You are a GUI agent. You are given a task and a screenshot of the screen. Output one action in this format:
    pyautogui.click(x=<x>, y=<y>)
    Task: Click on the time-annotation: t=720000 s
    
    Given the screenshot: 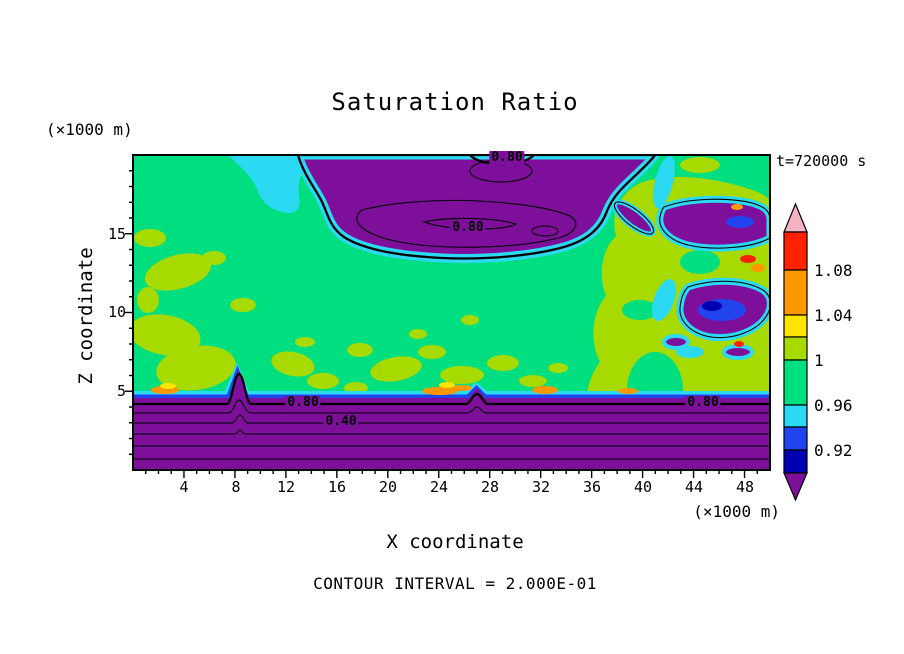 What is the action you would take?
    pyautogui.click(x=821, y=161)
    